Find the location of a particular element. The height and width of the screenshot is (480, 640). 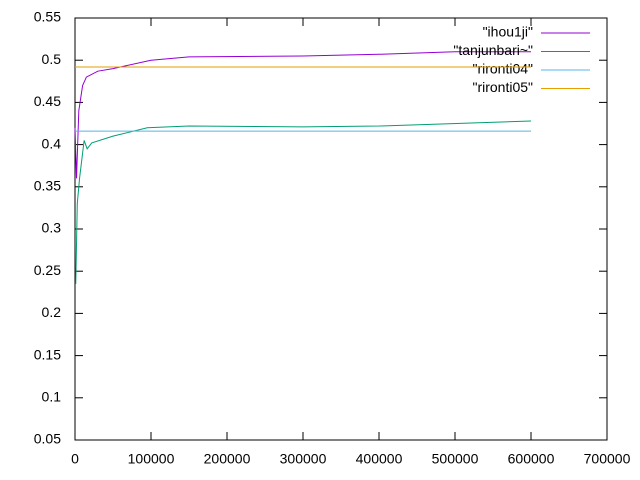

x-tick-label: 200000 is located at coordinates (227, 459).